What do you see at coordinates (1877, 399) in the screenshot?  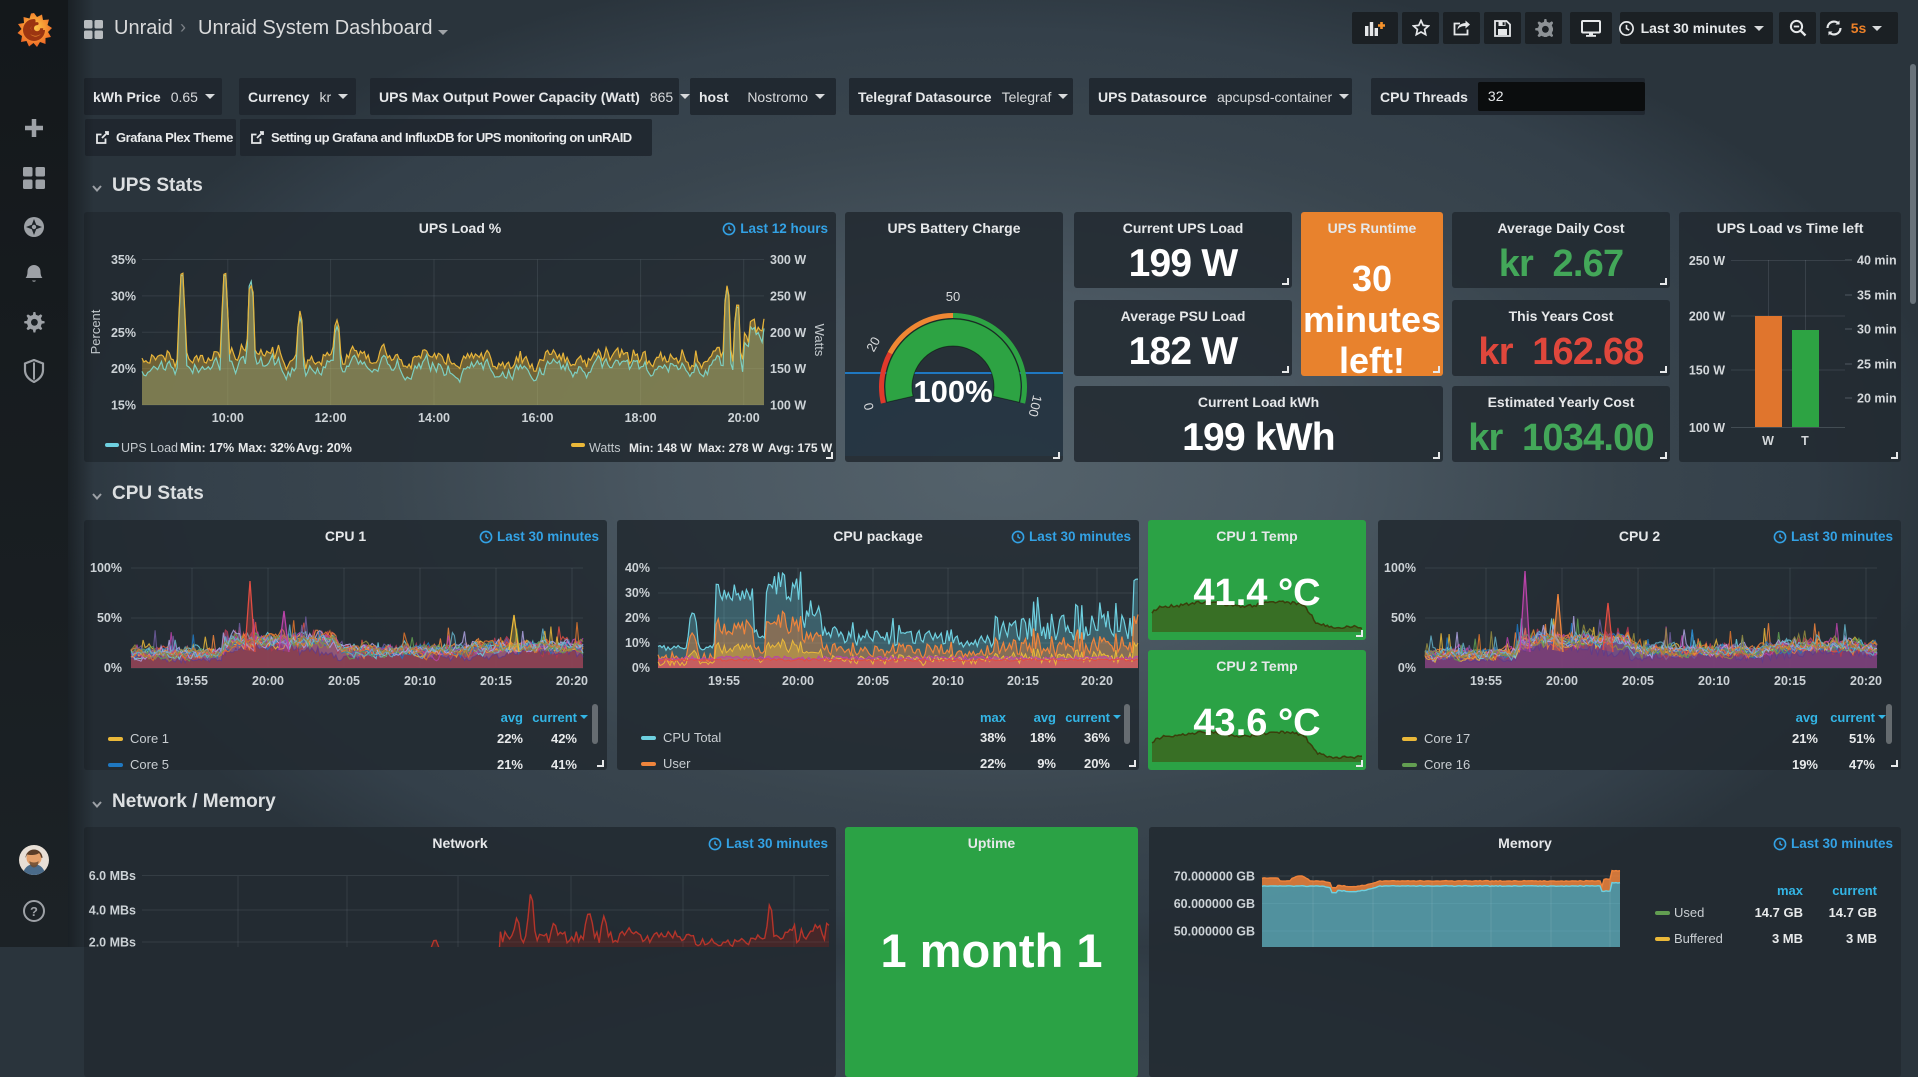 I see `svg-text: 20 min` at bounding box center [1877, 399].